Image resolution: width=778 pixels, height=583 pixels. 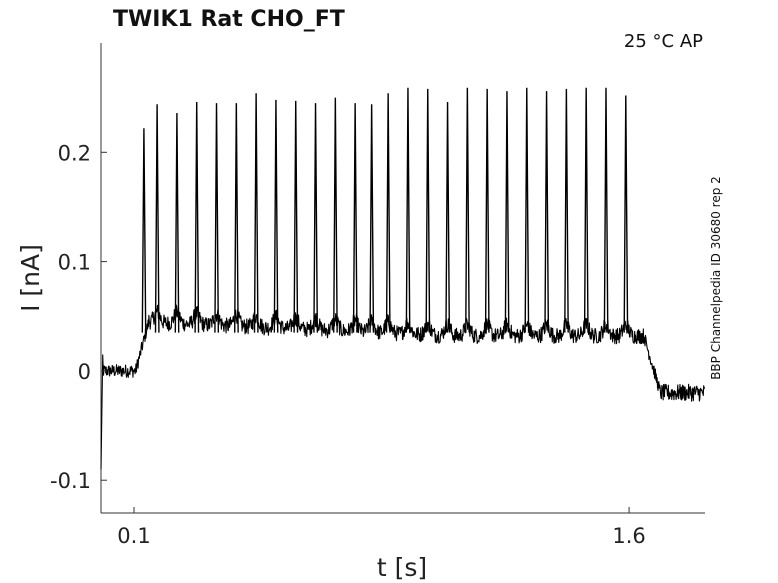 What do you see at coordinates (402, 567) in the screenshot?
I see `x-axis-label: t [s]` at bounding box center [402, 567].